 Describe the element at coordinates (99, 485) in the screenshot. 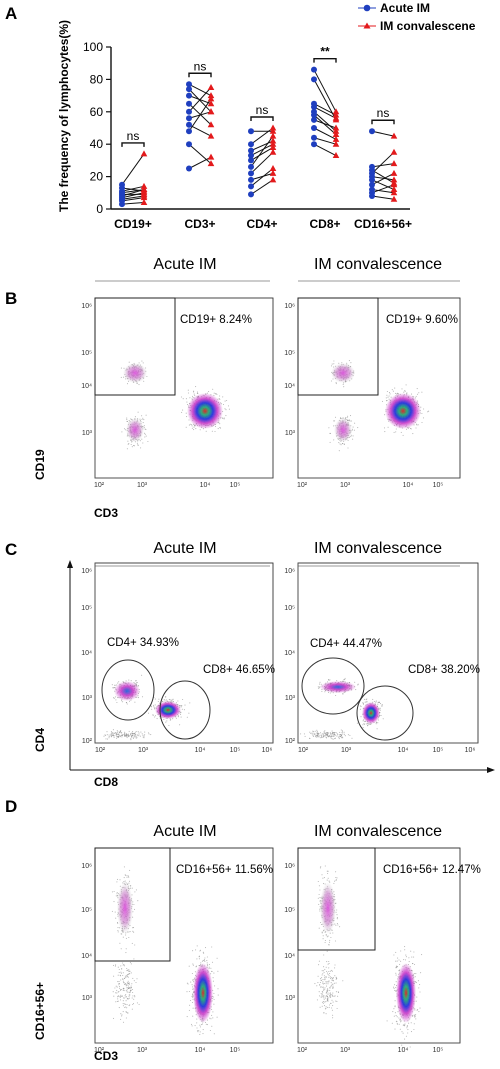

I see `flow-x-tick-label: 10²` at that location.